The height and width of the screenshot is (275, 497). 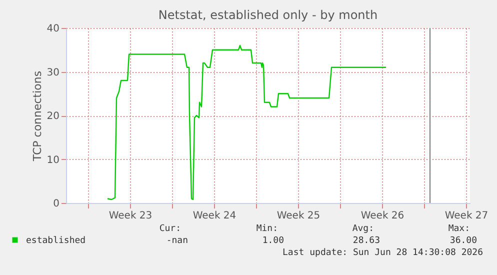 What do you see at coordinates (53, 29) in the screenshot?
I see `y-tick-label: 40` at bounding box center [53, 29].